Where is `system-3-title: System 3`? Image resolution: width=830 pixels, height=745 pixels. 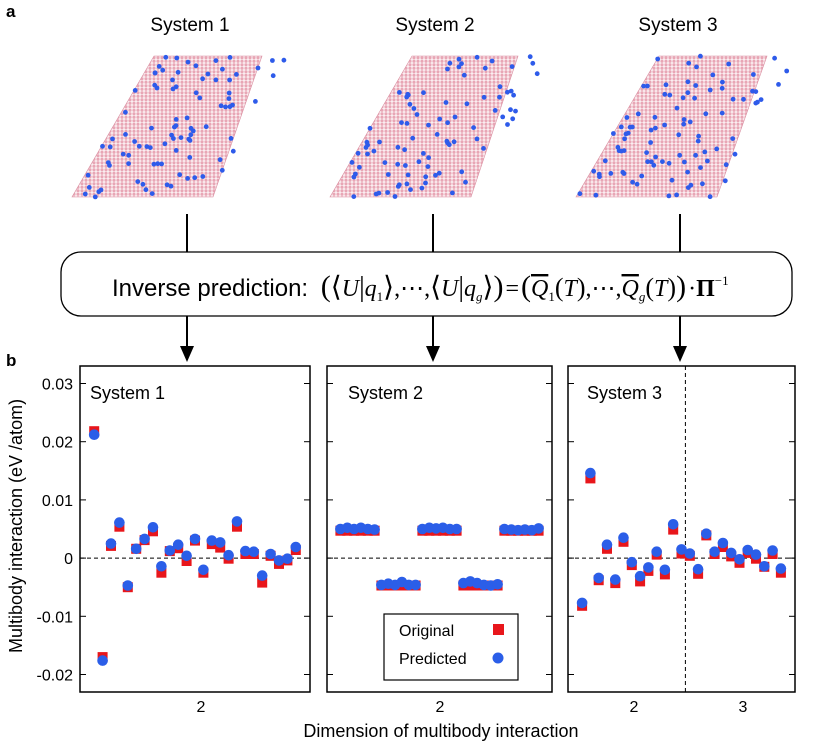
system-3-title: System 3 is located at coordinates (677, 25).